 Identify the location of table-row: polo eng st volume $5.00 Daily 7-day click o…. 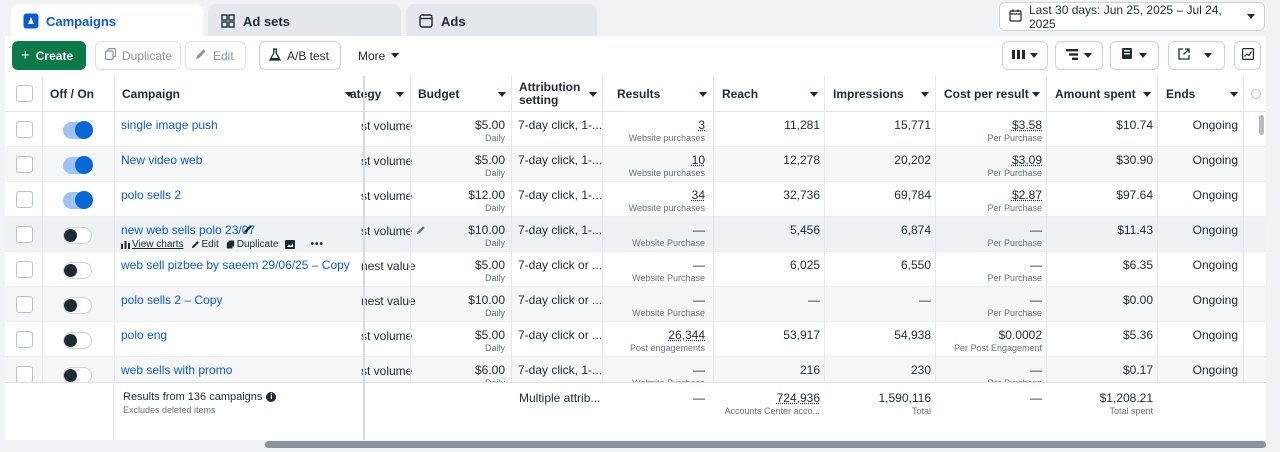
(635, 339).